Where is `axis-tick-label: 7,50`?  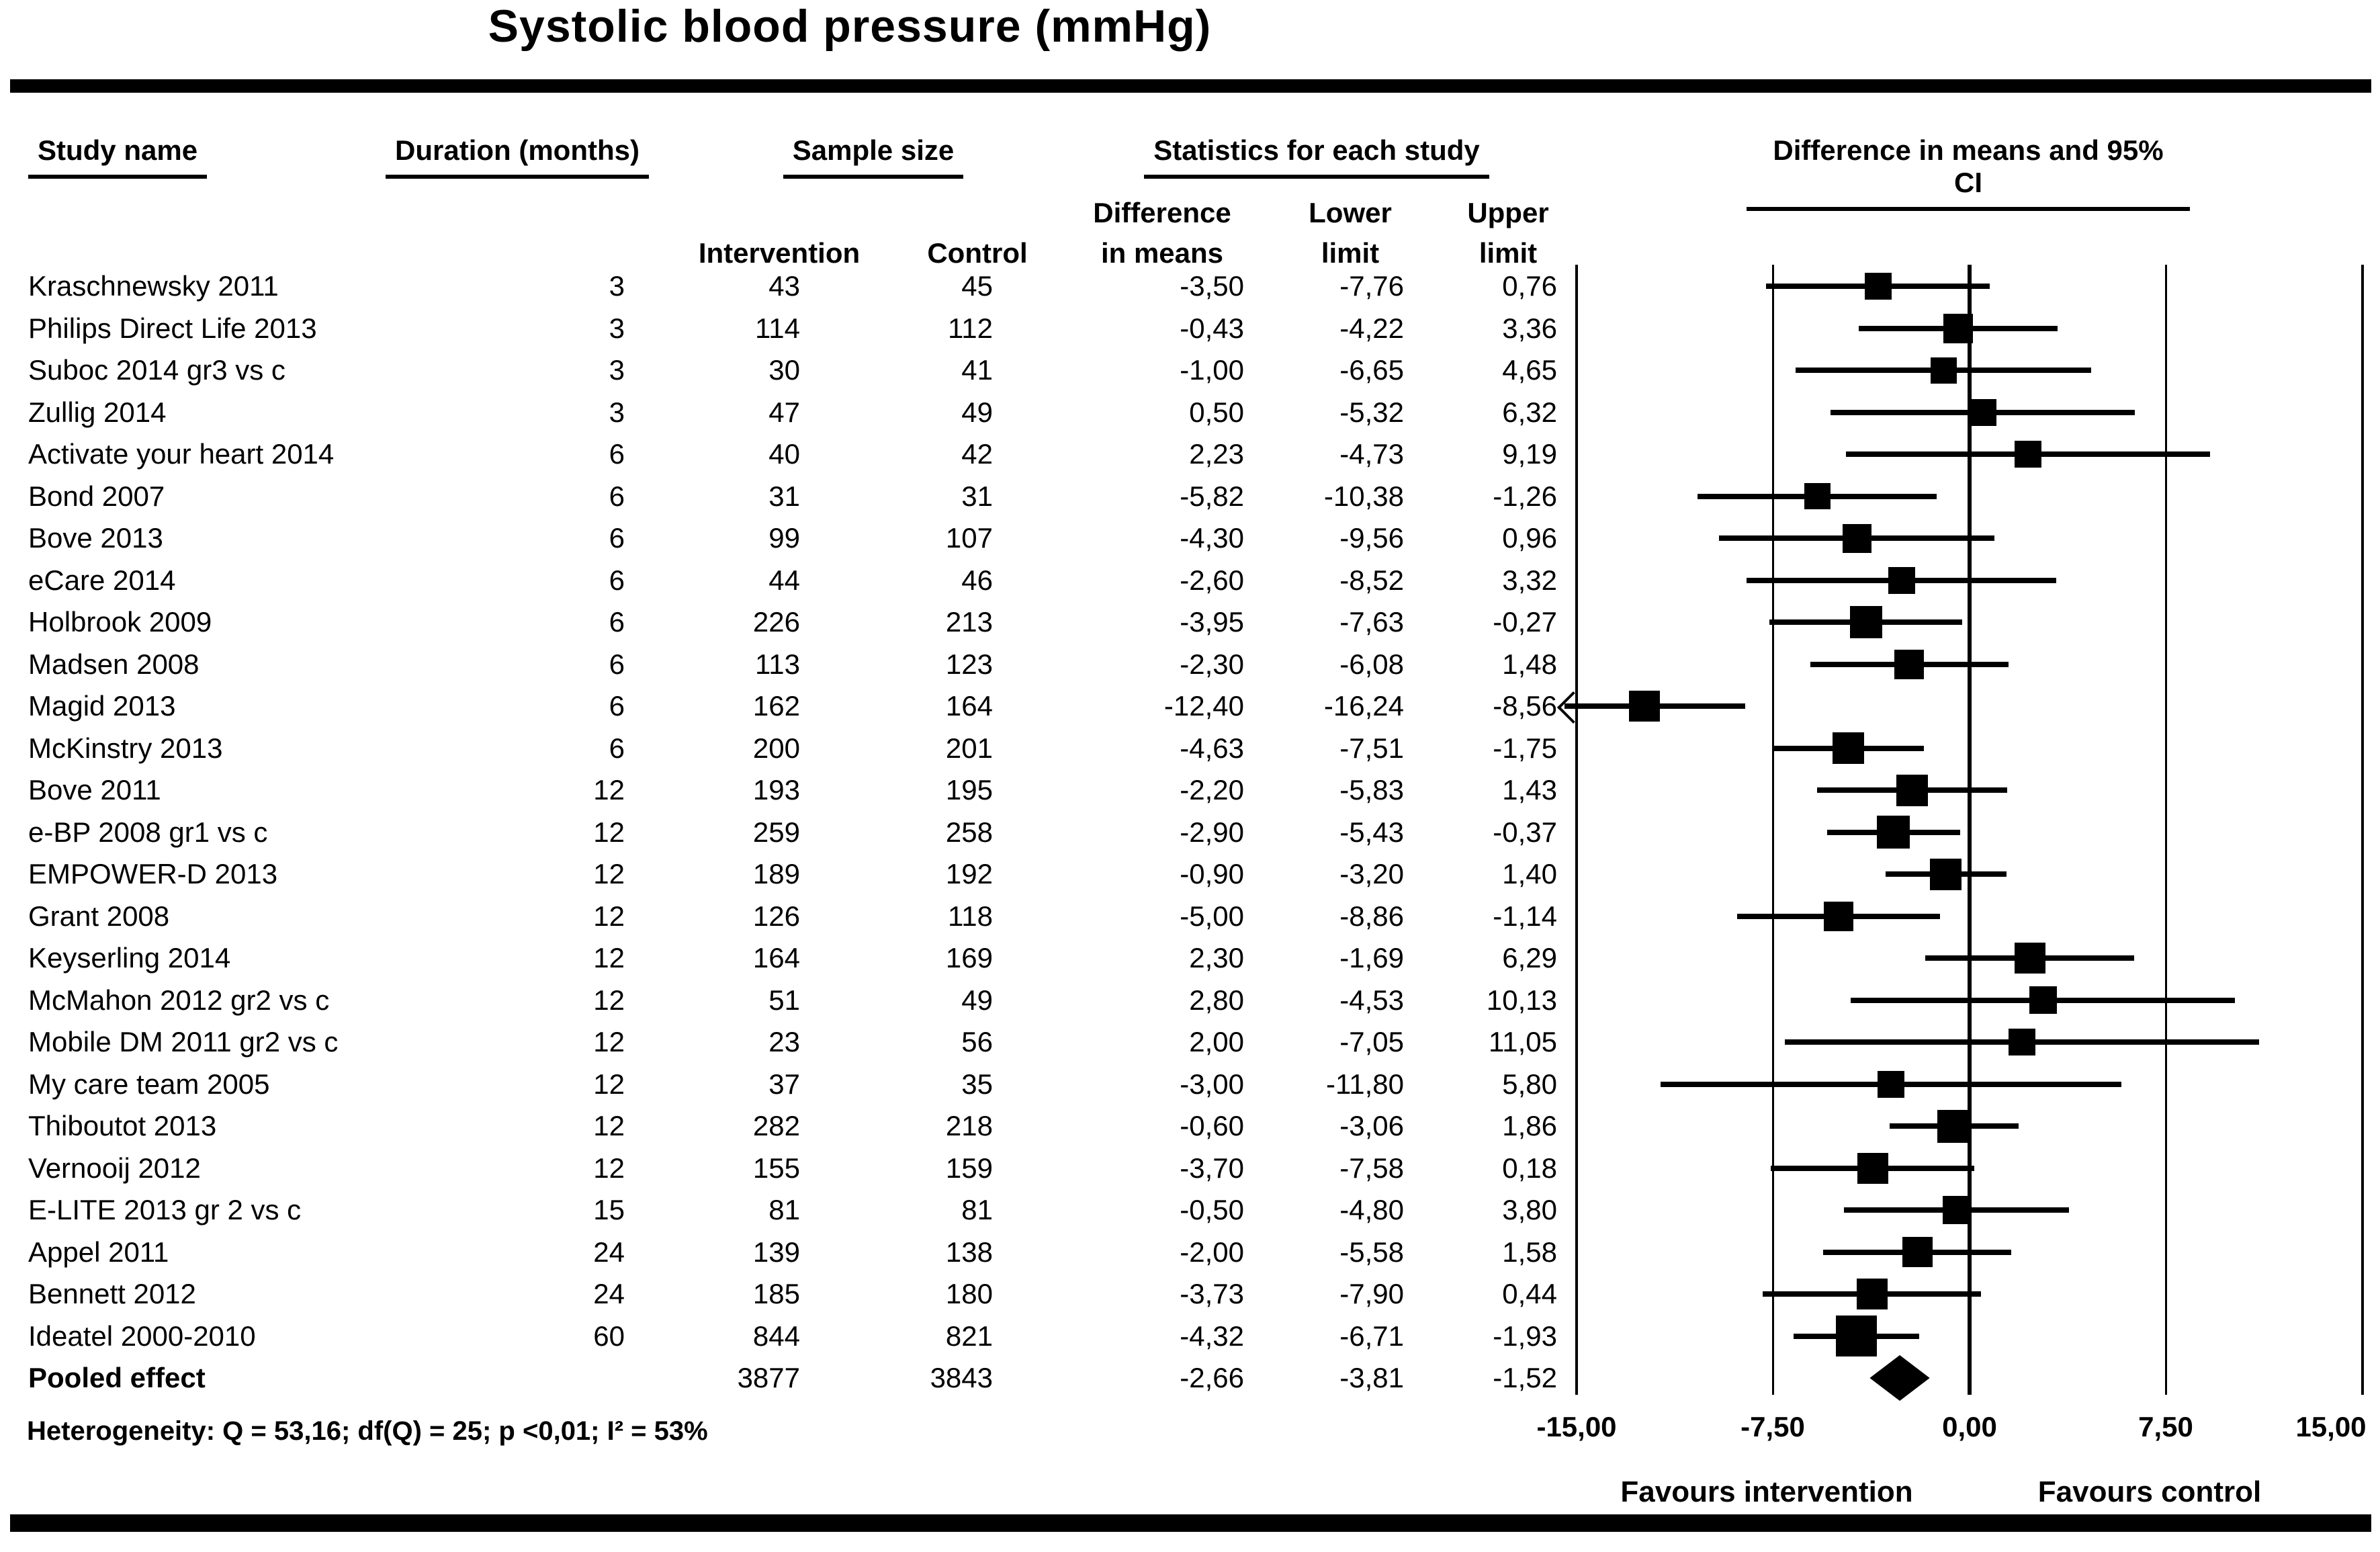 axis-tick-label: 7,50 is located at coordinates (2165, 1426).